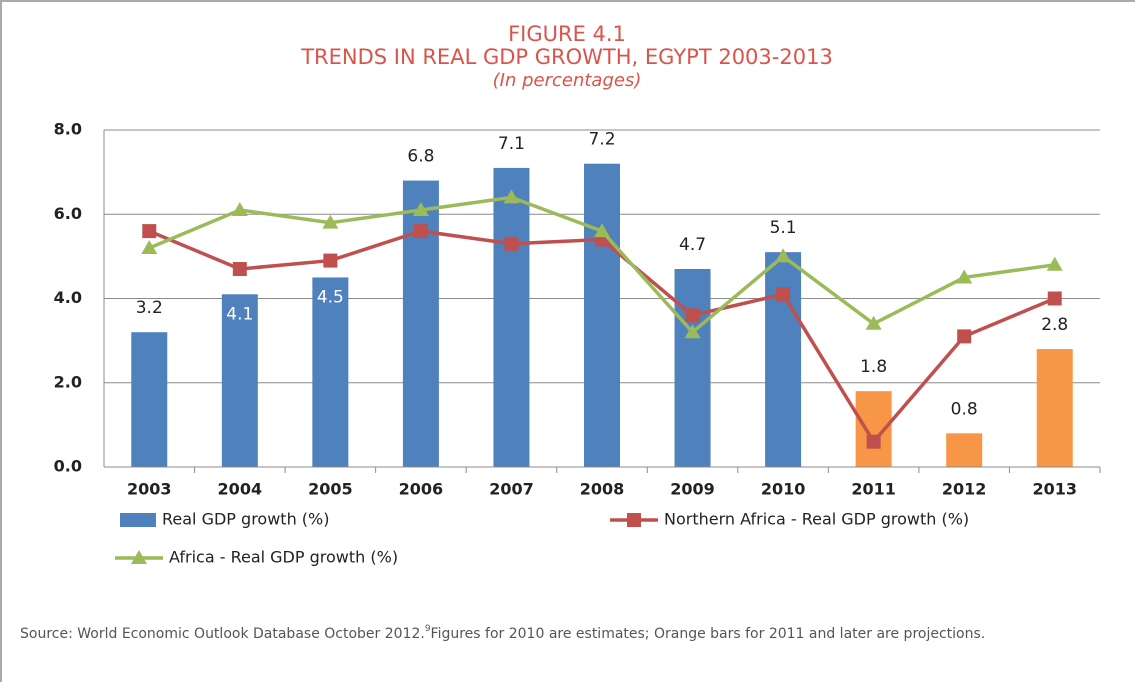  What do you see at coordinates (873, 489) in the screenshot?
I see `x-tick-label: 2011` at bounding box center [873, 489].